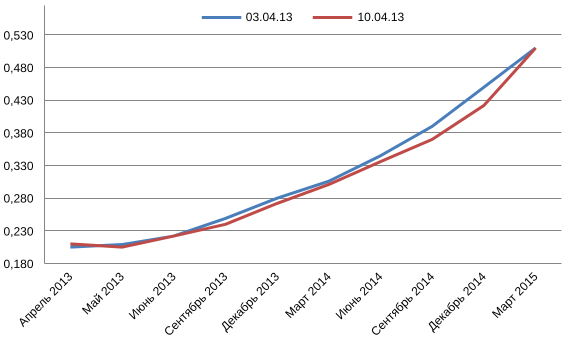 This screenshot has width=576, height=346. What do you see at coordinates (18, 35) in the screenshot?
I see `y-tick-label: 0,530` at bounding box center [18, 35].